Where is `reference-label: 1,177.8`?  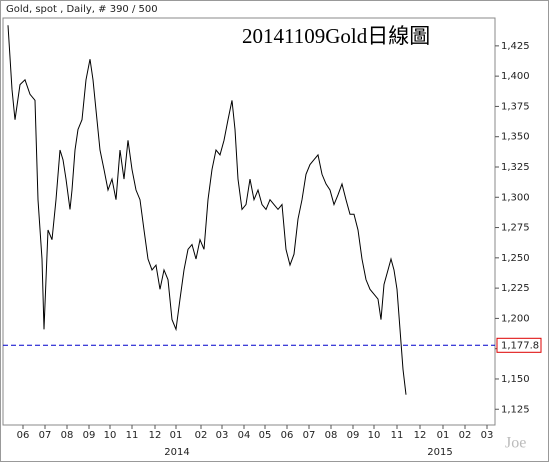 reference-label: 1,177.8 is located at coordinates (520, 345).